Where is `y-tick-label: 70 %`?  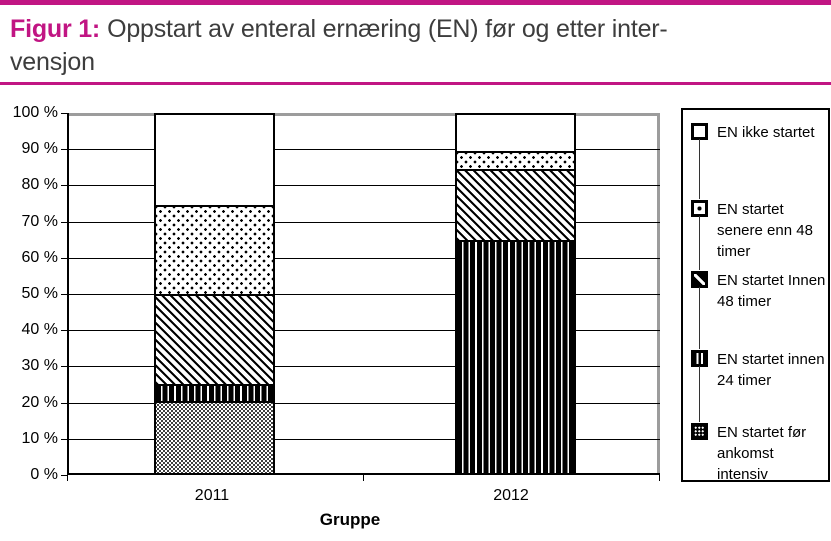
y-tick-label: 70 % is located at coordinates (39, 221).